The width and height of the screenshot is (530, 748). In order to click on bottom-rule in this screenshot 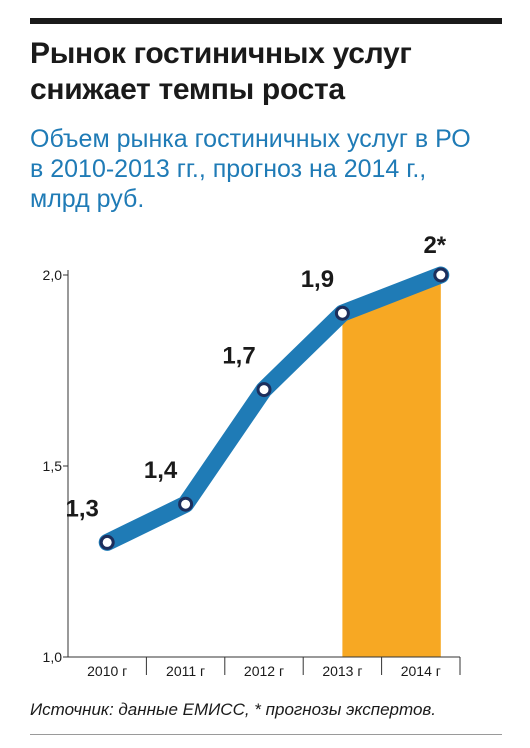, I will do `click(266, 734)`.